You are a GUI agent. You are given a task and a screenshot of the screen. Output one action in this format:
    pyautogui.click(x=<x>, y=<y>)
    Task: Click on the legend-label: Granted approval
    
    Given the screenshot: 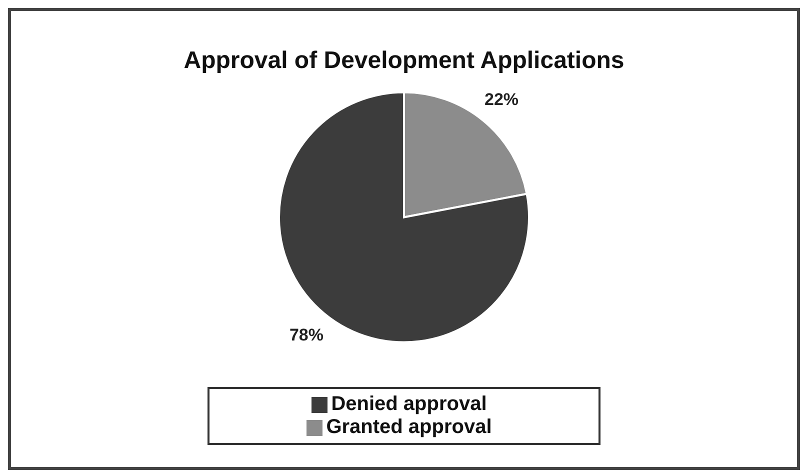 What is the action you would take?
    pyautogui.click(x=409, y=427)
    